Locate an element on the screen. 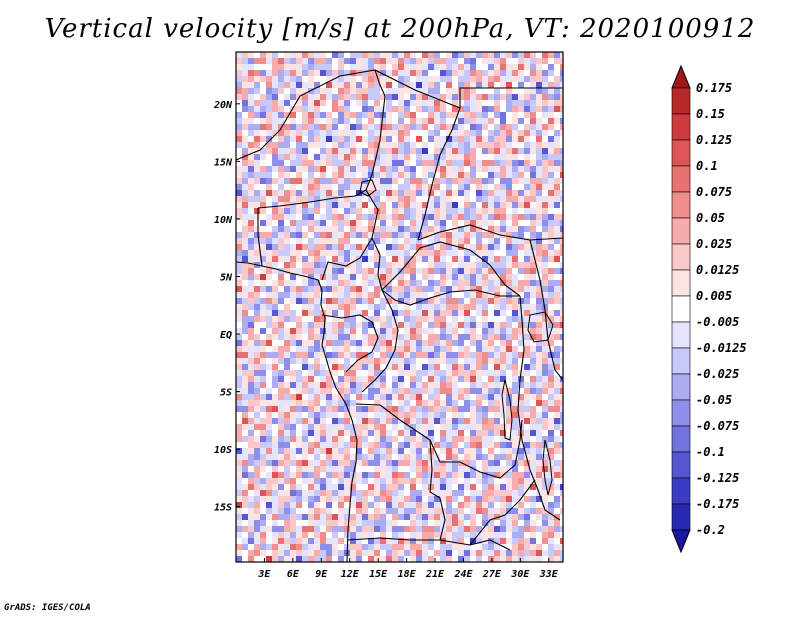 This screenshot has height=618, width=800. colorbar-label: -0.05 is located at coordinates (714, 400).